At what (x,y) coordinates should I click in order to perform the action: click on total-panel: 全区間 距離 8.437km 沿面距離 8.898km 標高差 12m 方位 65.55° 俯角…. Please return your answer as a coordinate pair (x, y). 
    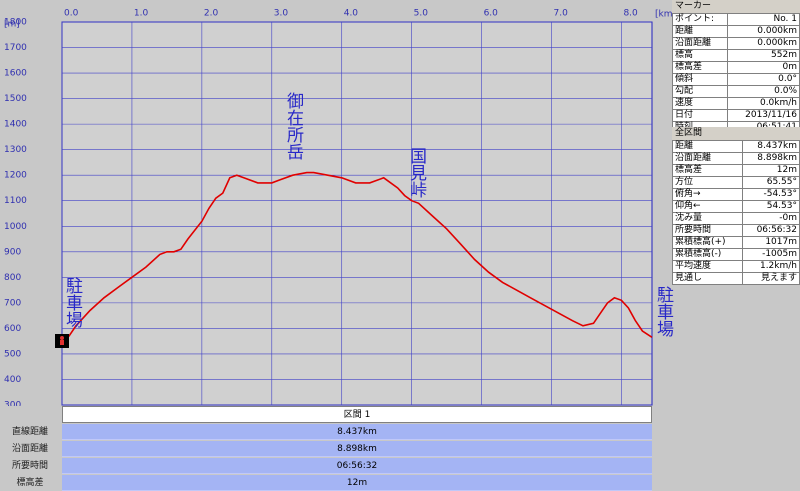
    Looking at the image, I should click on (736, 206).